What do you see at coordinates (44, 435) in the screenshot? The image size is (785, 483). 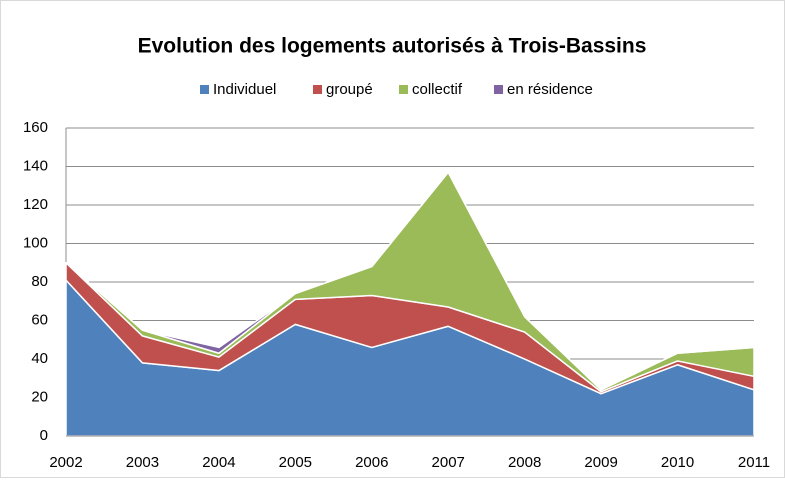 I see `y-tick-label: 0` at bounding box center [44, 435].